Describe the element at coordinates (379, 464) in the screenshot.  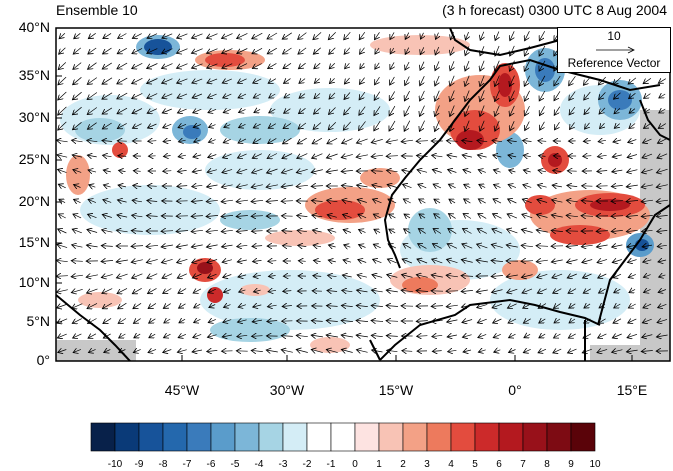
I see `colorbar-label: 1` at that location.